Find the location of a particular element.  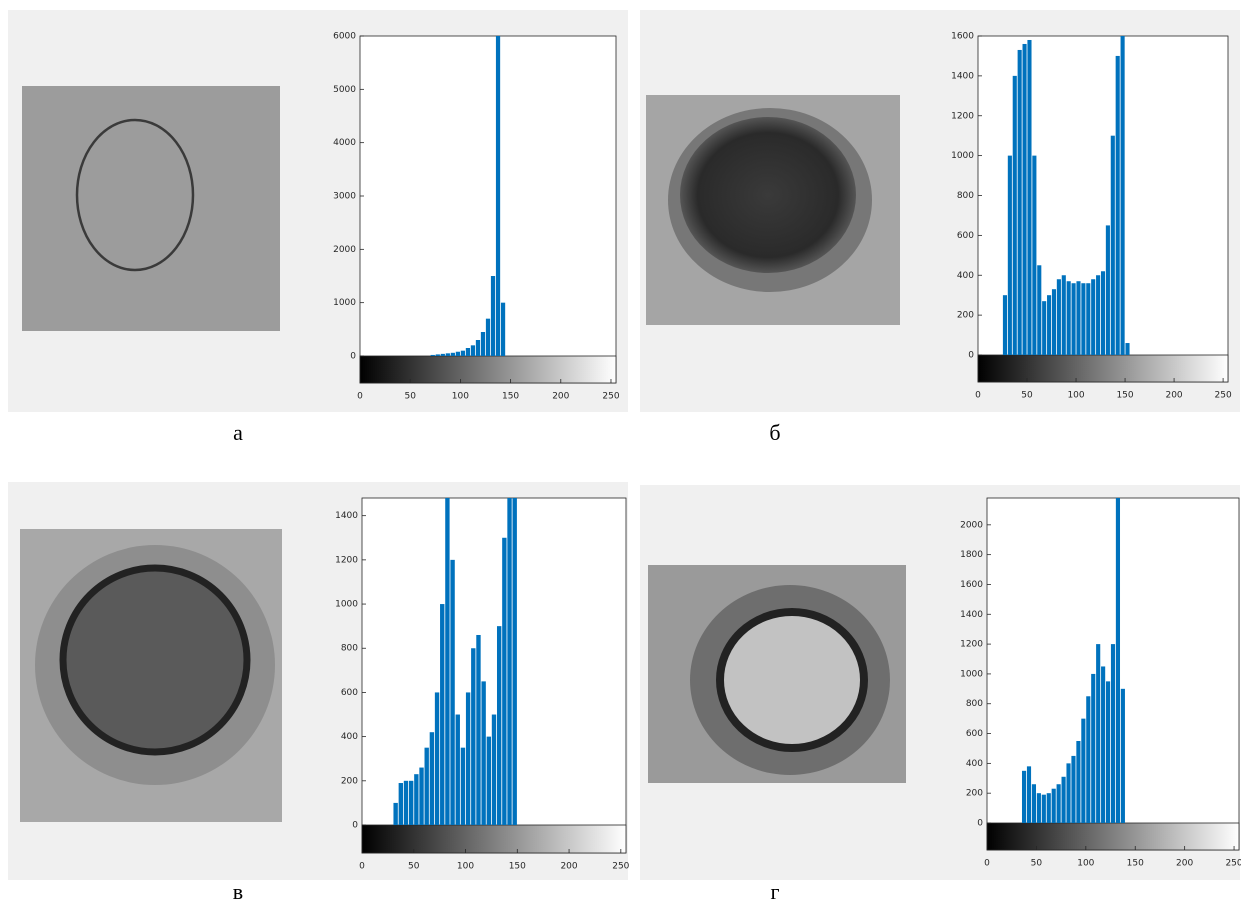

y-tick-label: 1200 is located at coordinates (962, 116).